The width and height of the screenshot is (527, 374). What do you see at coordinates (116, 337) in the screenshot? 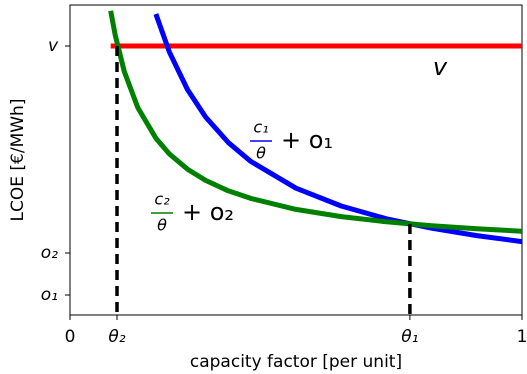
I see `x-tick-label: θ₂` at bounding box center [116, 337].